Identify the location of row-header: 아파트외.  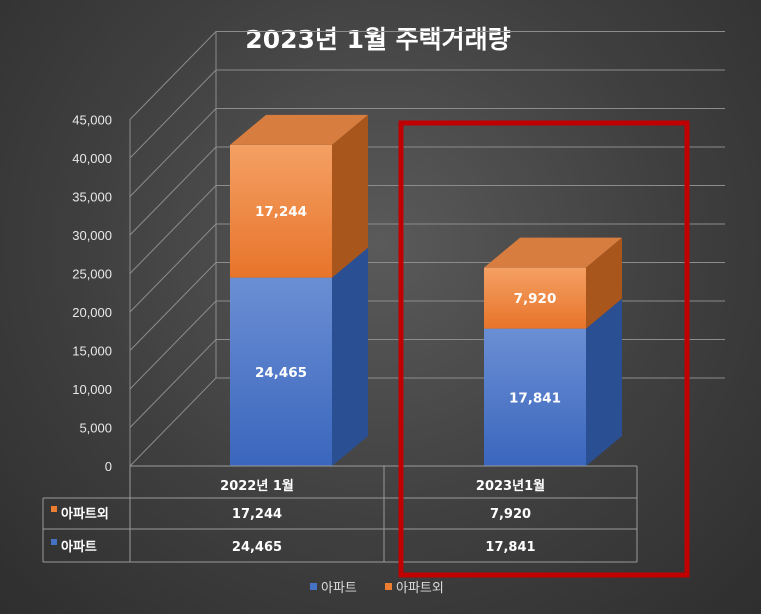
(85, 514).